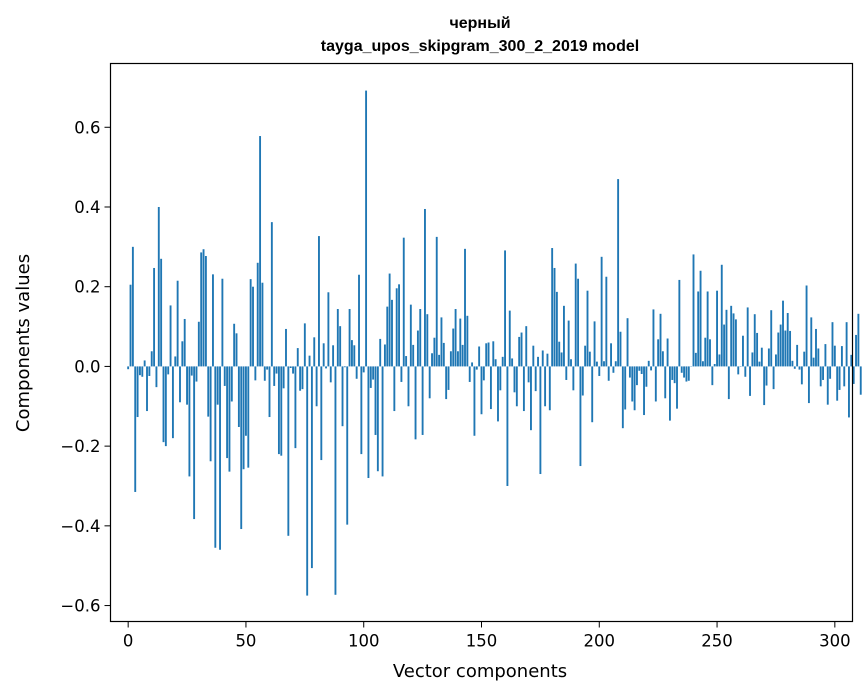 The image size is (867, 696). What do you see at coordinates (128, 641) in the screenshot?
I see `x-tick-label: 0` at bounding box center [128, 641].